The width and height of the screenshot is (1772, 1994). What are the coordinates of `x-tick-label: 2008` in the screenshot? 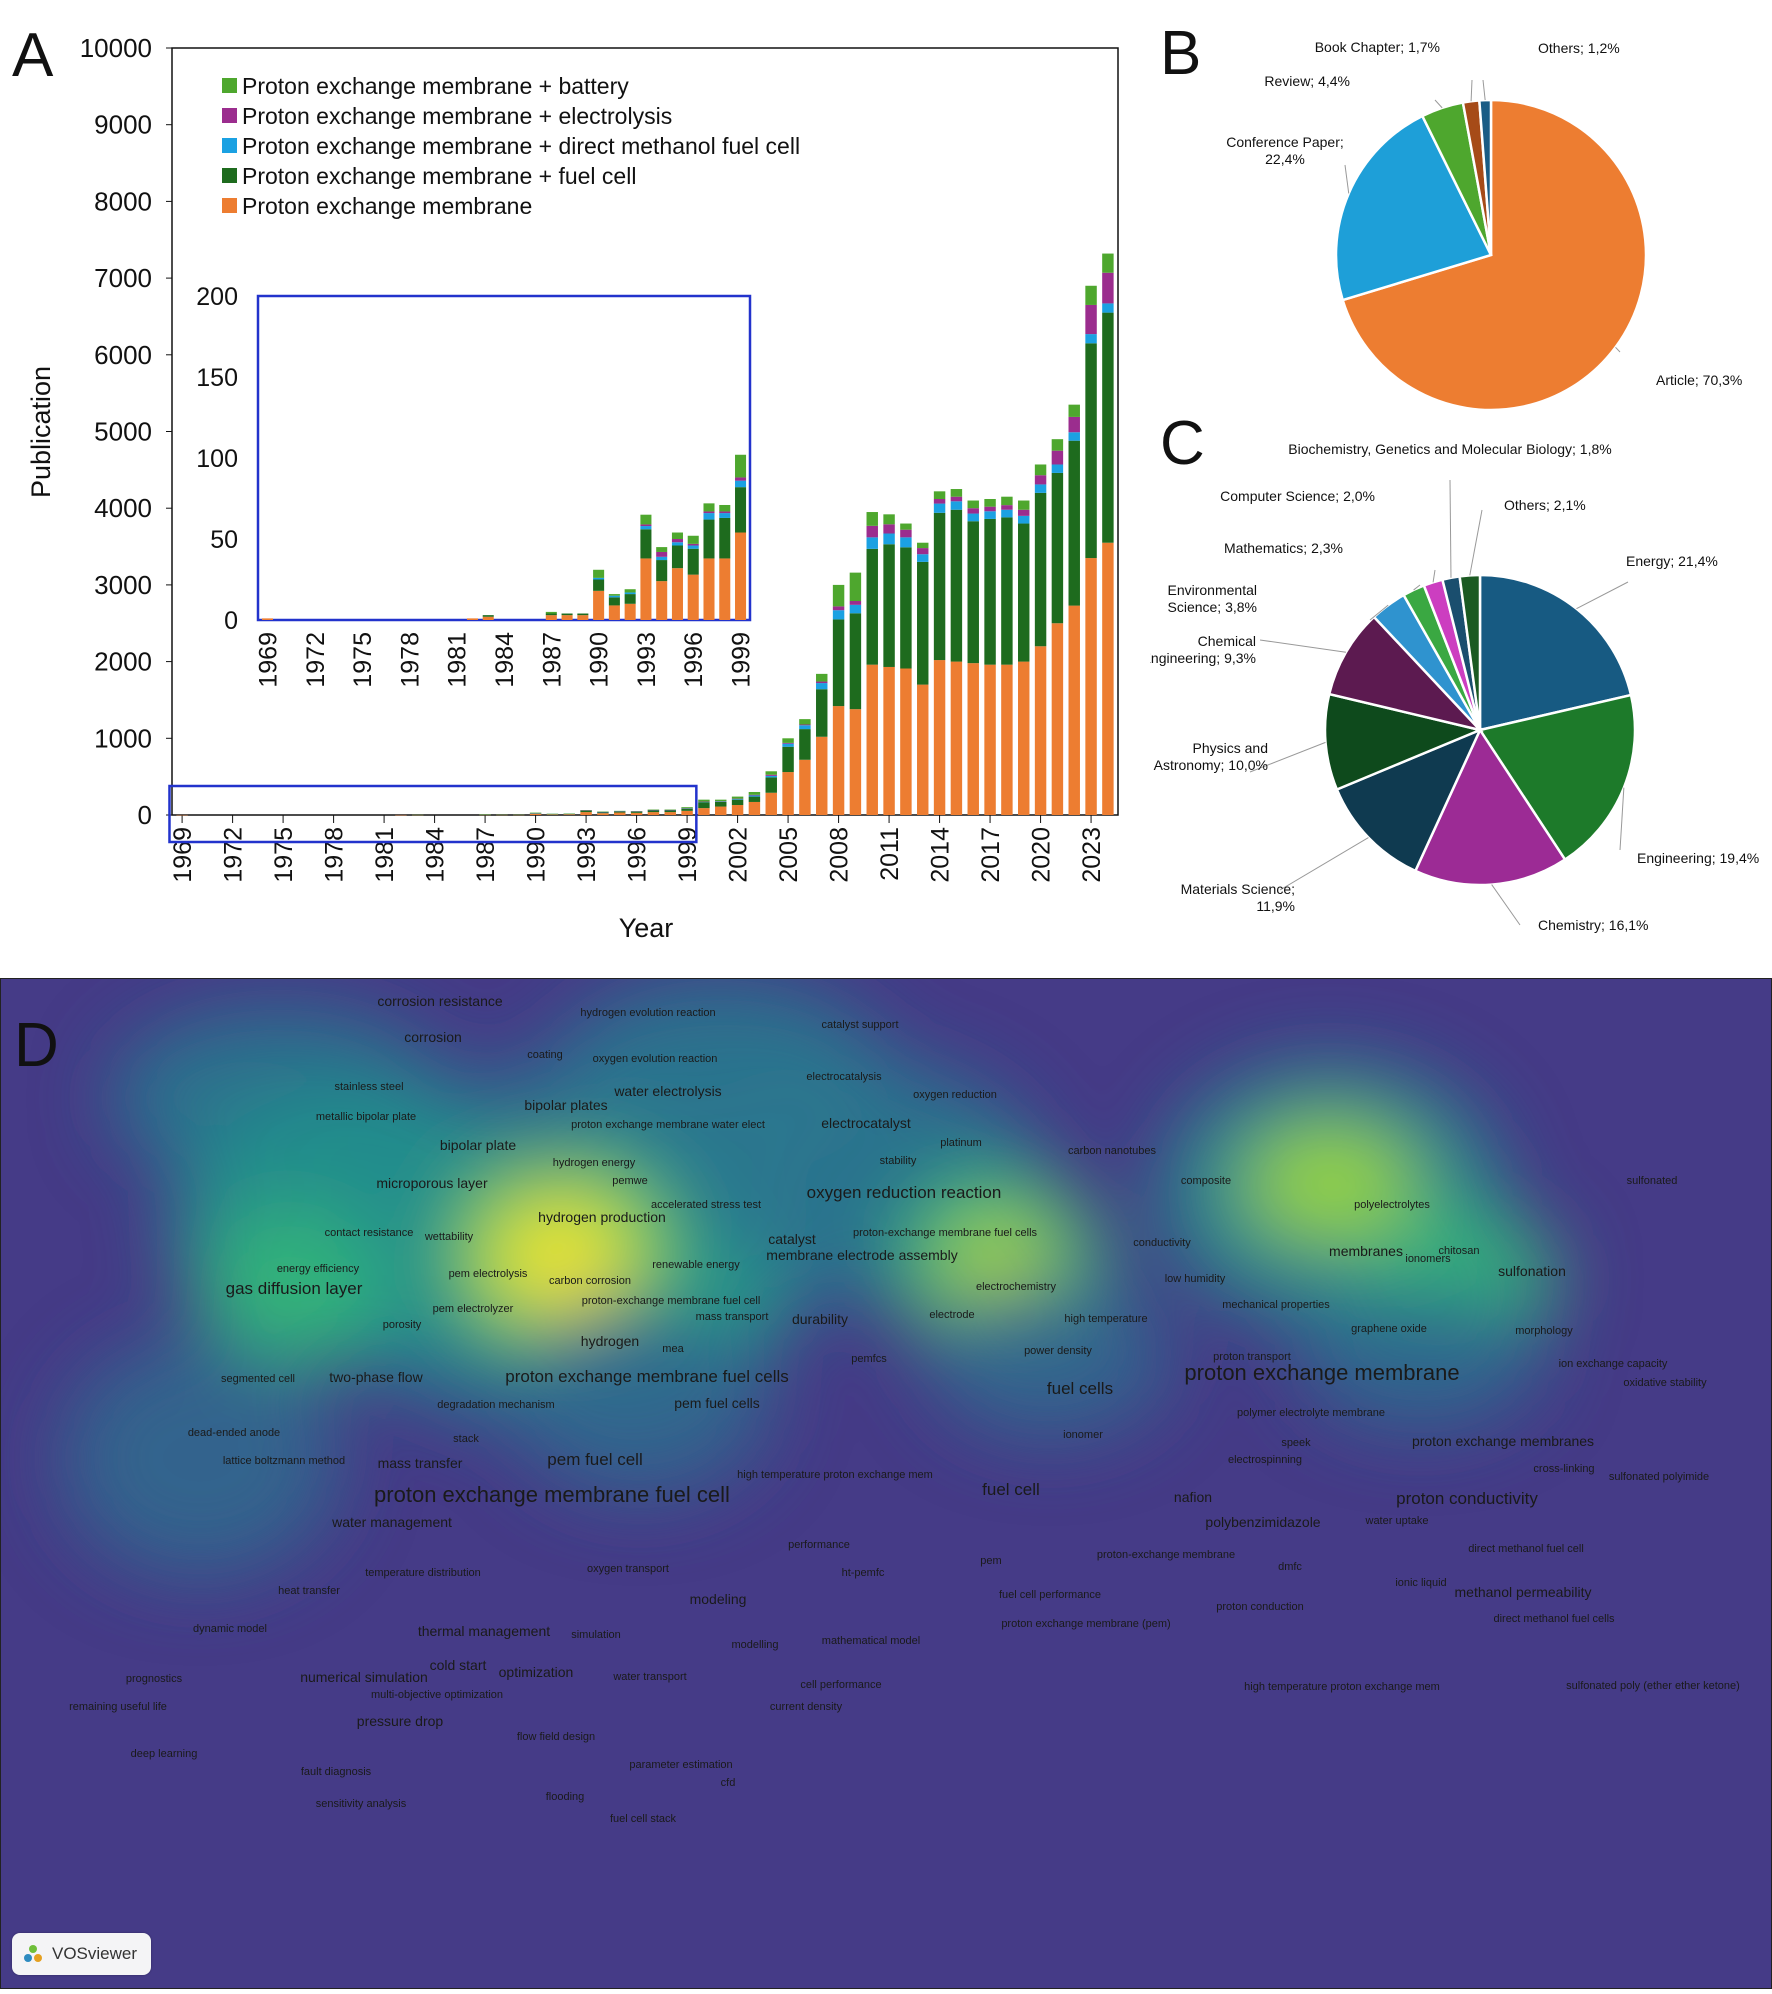 It's located at (840, 855).